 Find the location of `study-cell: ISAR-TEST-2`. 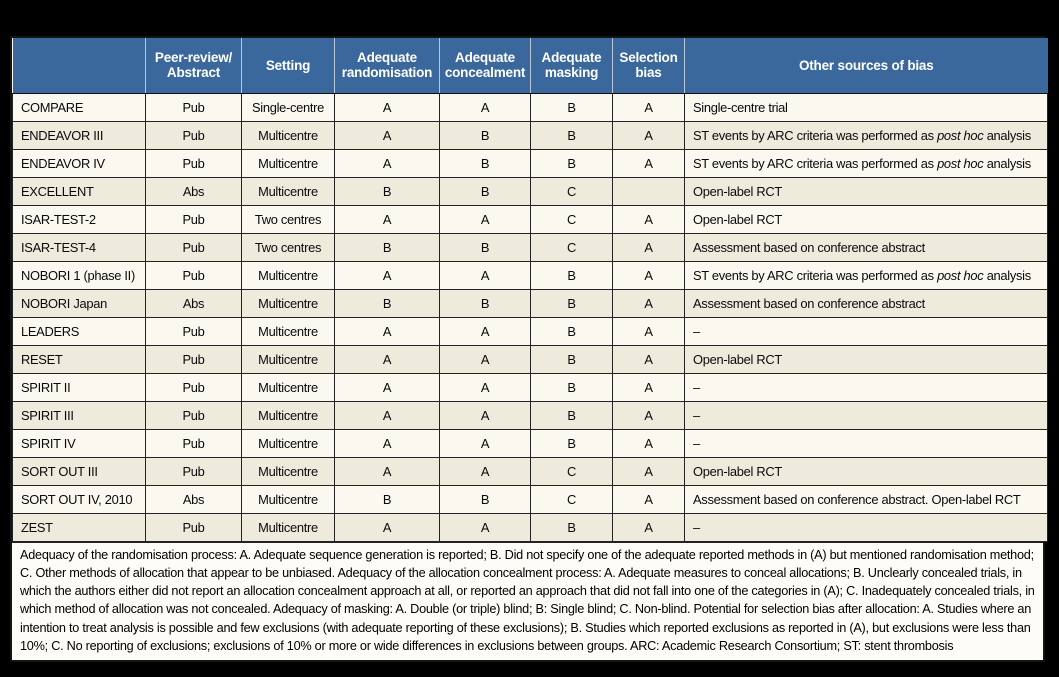

study-cell: ISAR-TEST-2 is located at coordinates (79, 219).